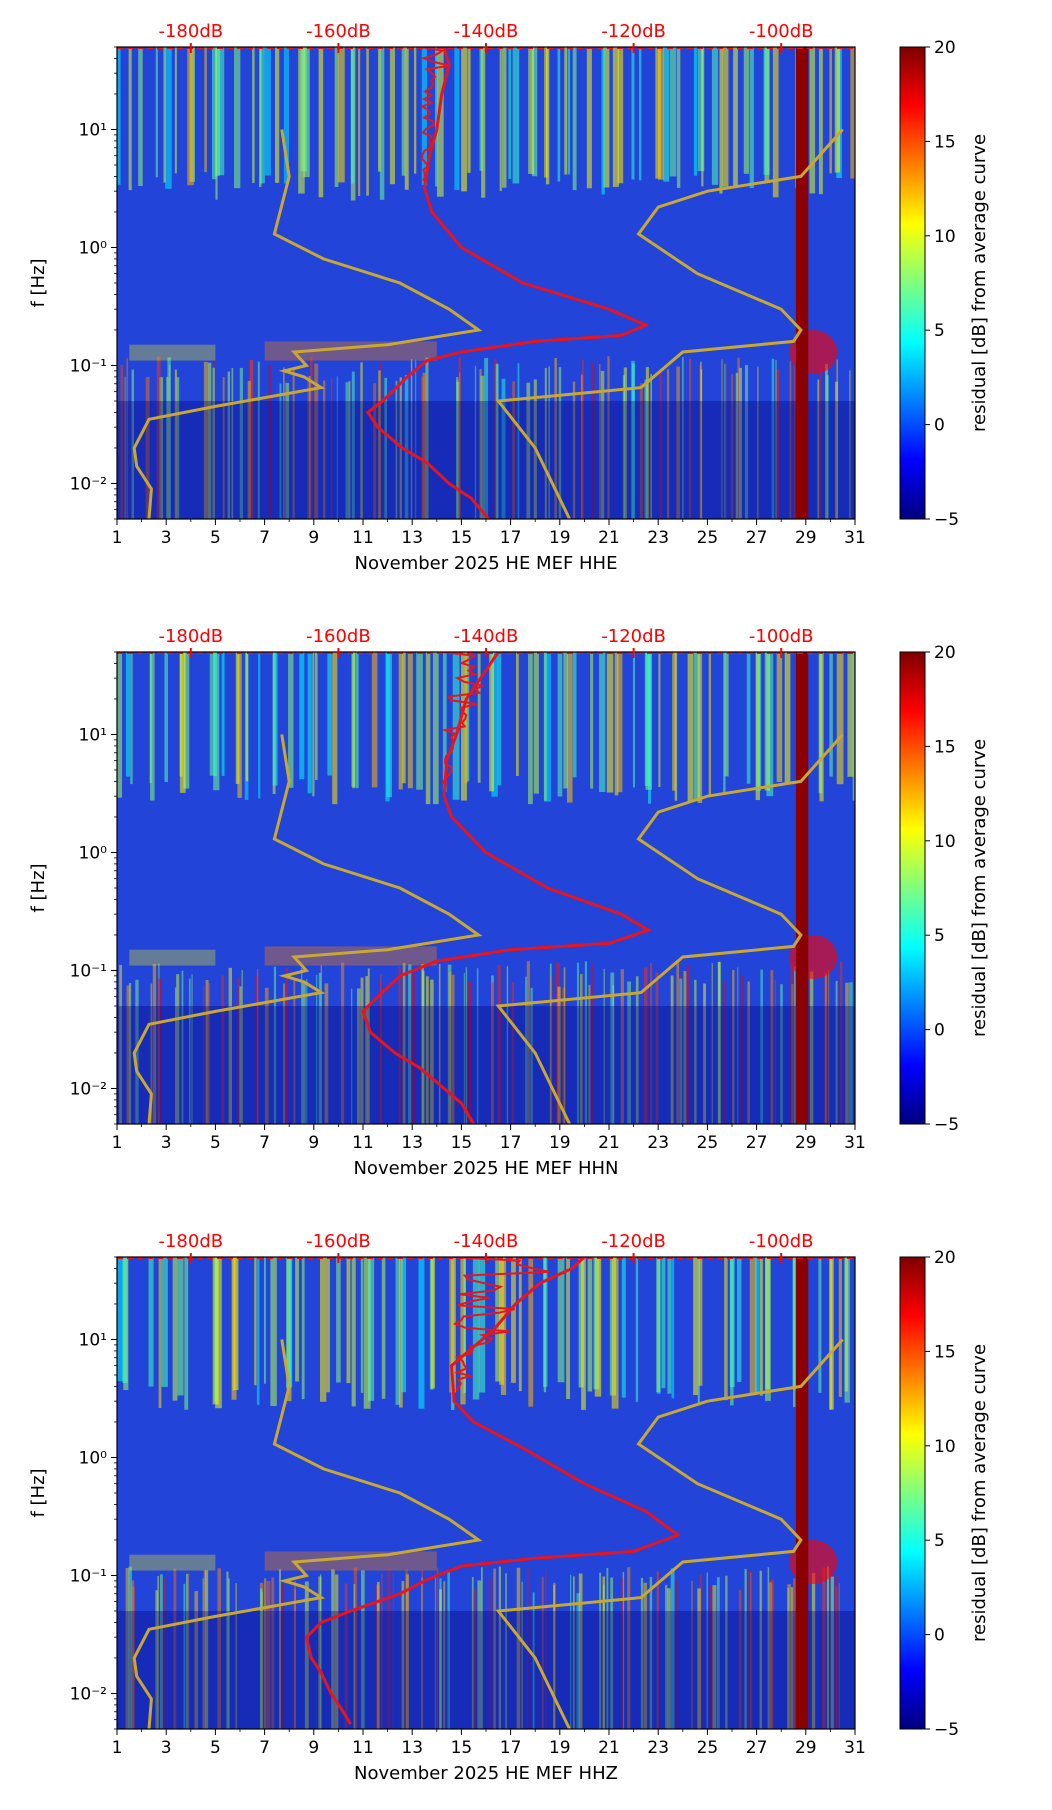  Describe the element at coordinates (486, 563) in the screenshot. I see `x-axis-label: November 2025 HE MEF HHE` at that location.